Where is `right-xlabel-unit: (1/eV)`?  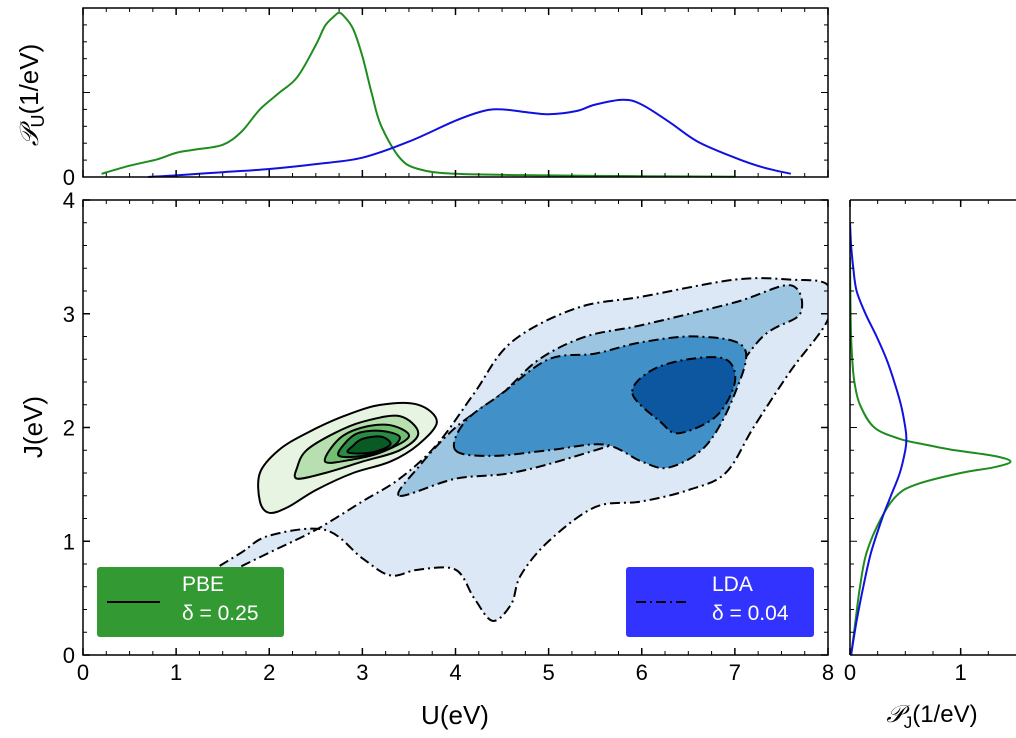
right-xlabel-unit: (1/eV) is located at coordinates (944, 714).